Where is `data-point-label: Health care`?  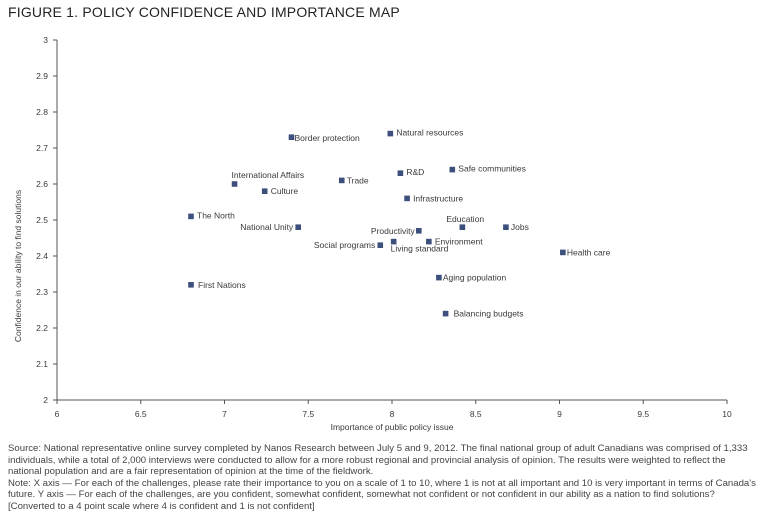 data-point-label: Health care is located at coordinates (589, 252).